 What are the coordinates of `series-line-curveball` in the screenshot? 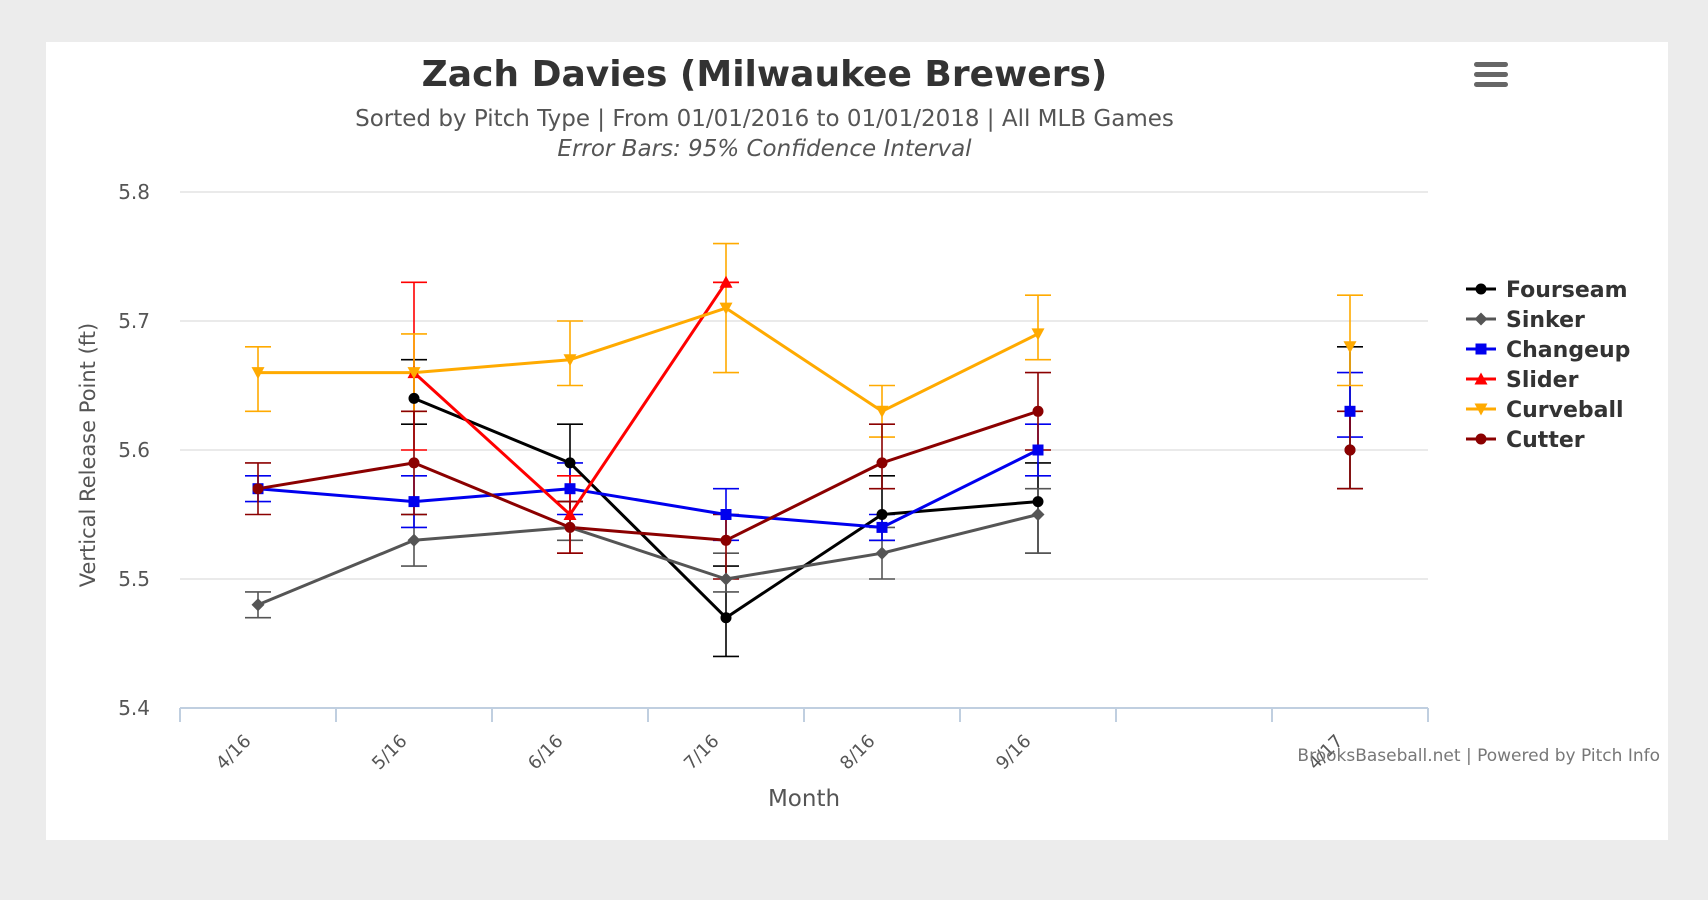 It's located at (648, 359).